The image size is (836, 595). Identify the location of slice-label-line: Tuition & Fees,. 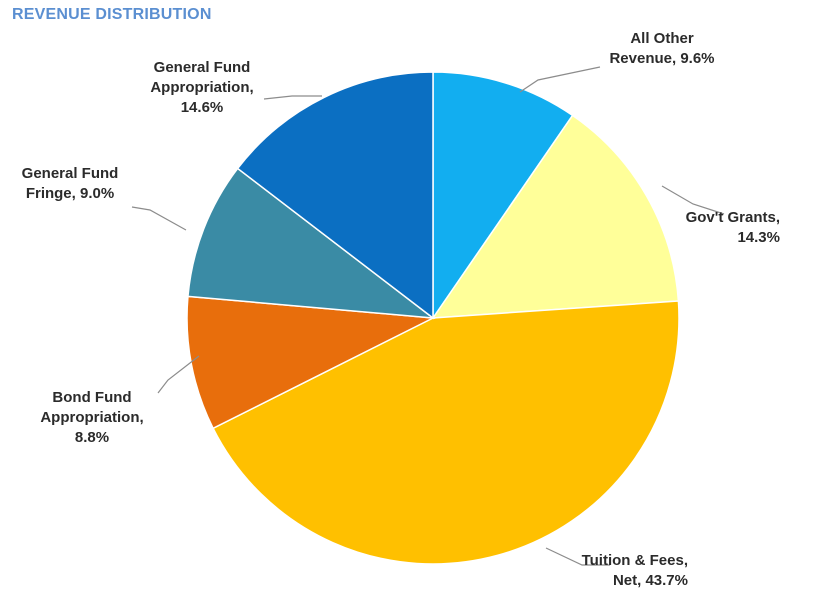
(635, 560).